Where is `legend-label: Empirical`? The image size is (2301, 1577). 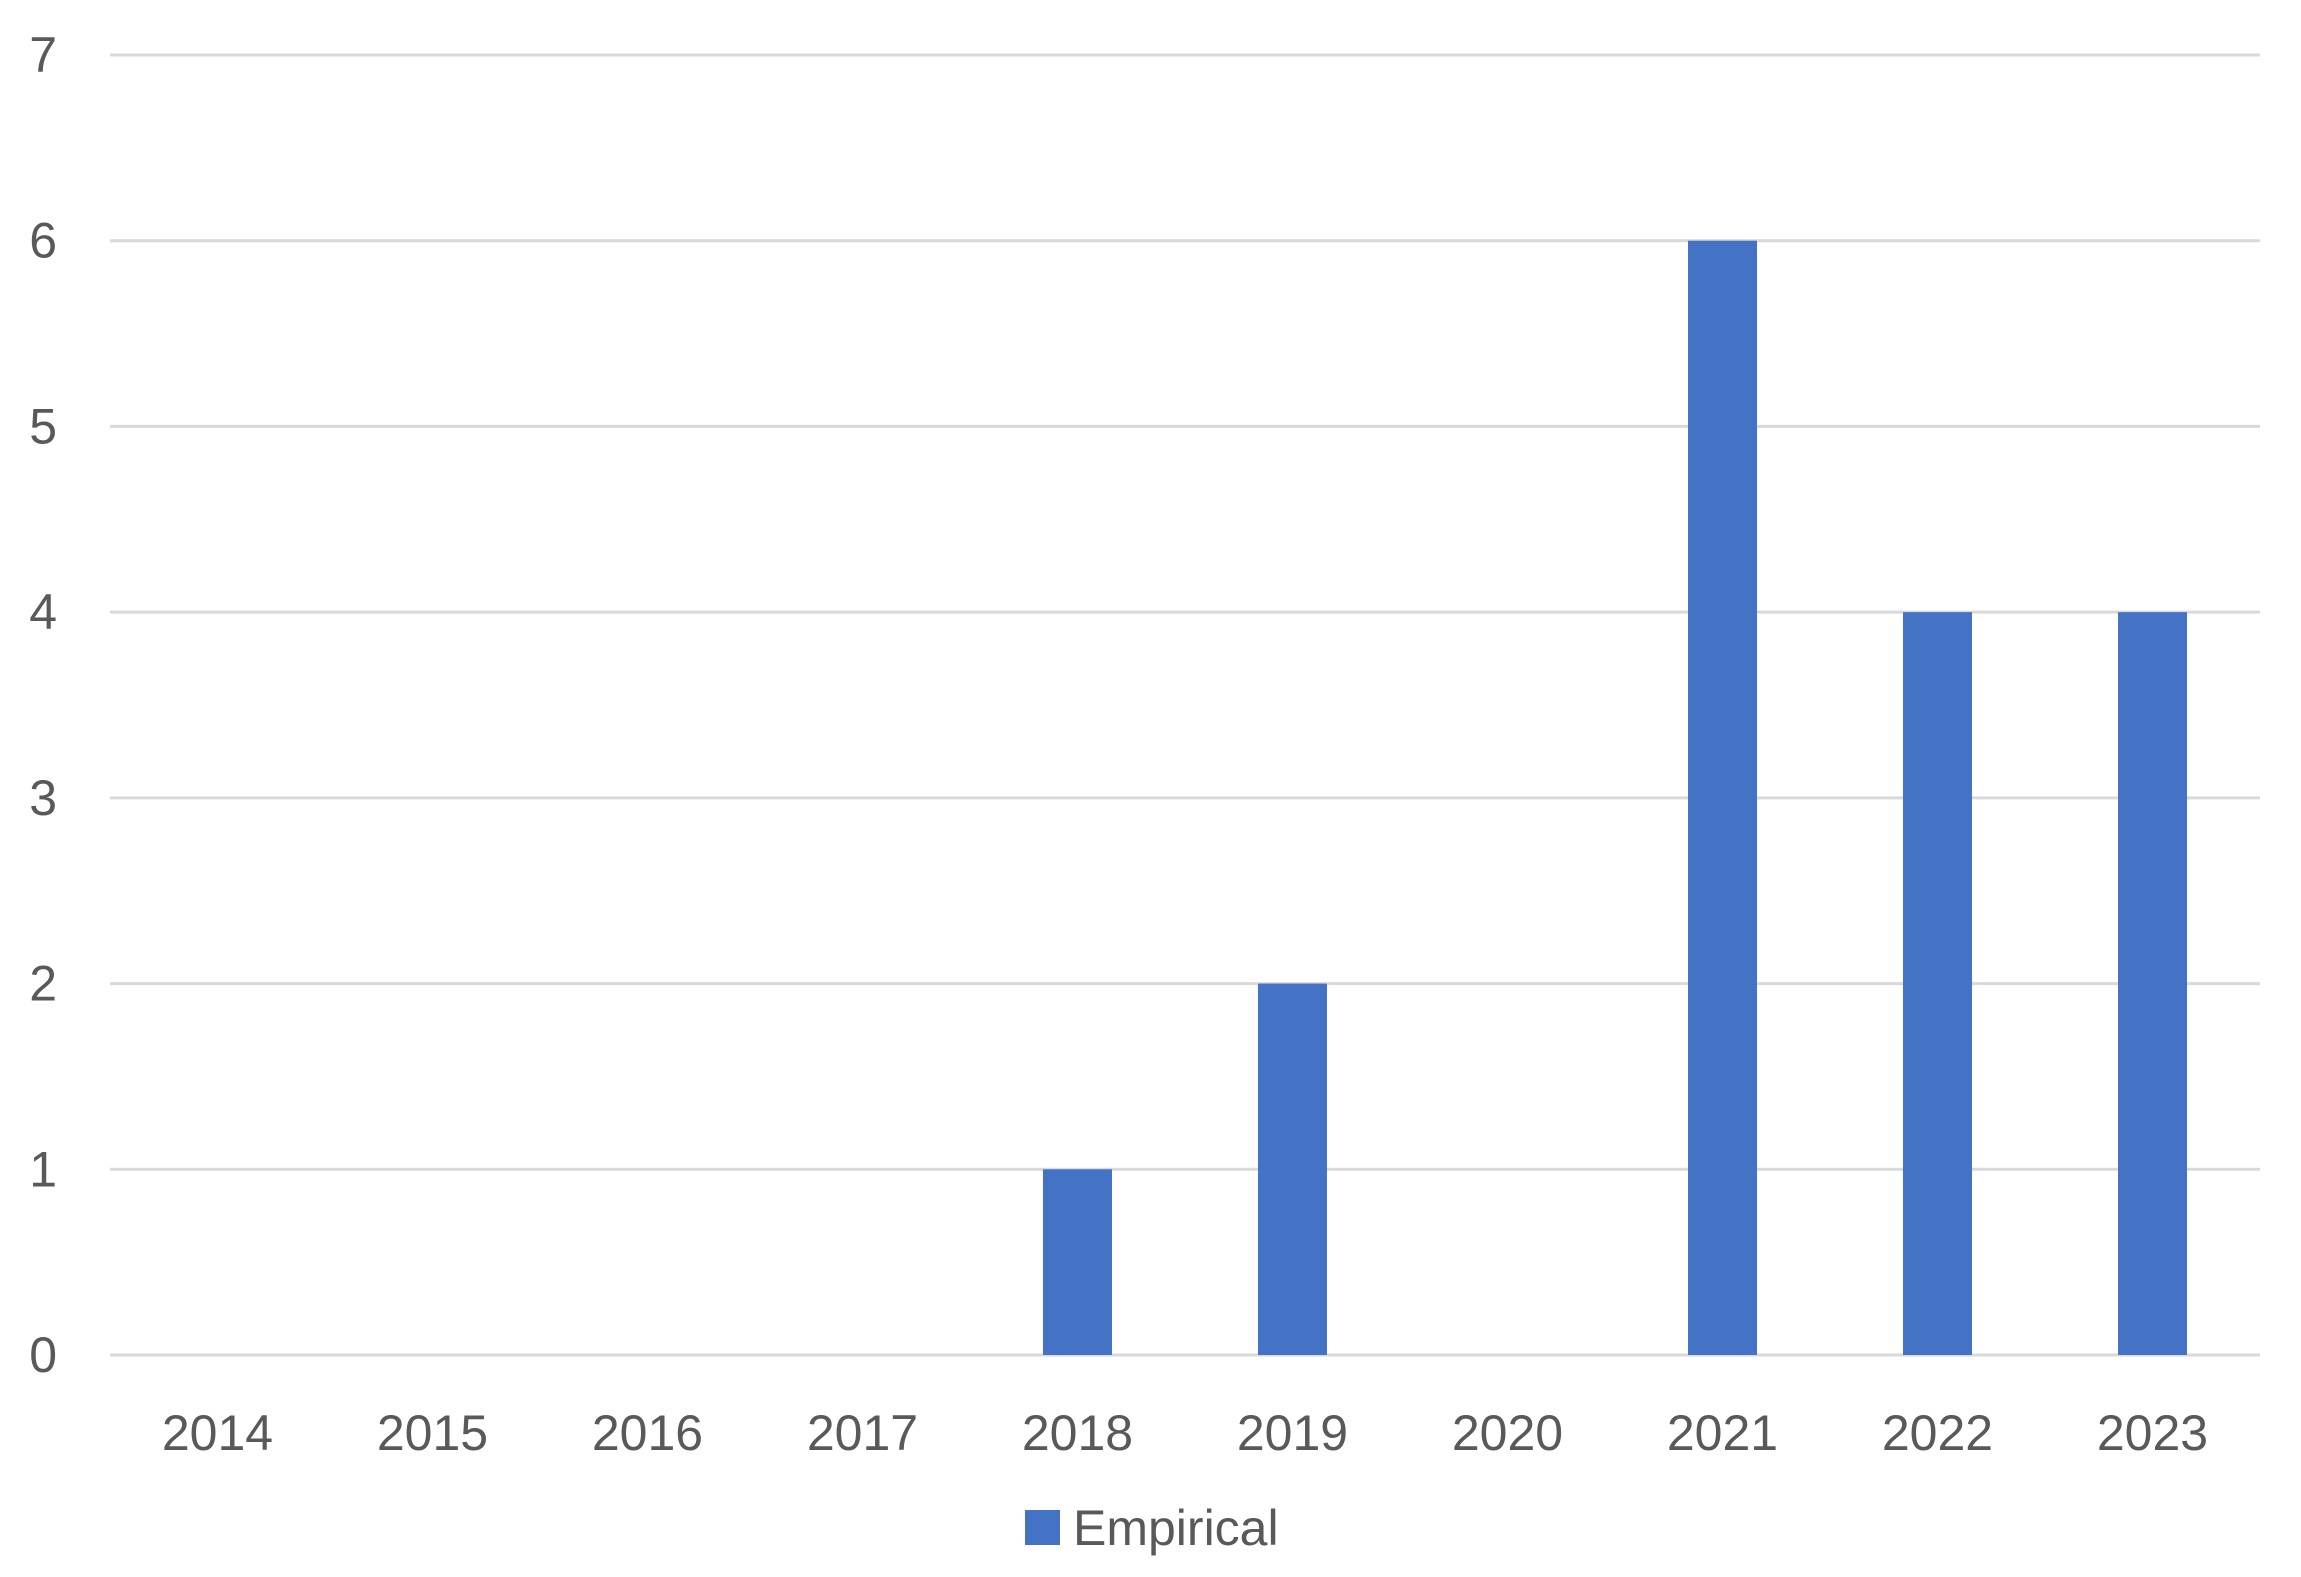 legend-label: Empirical is located at coordinates (1176, 1528).